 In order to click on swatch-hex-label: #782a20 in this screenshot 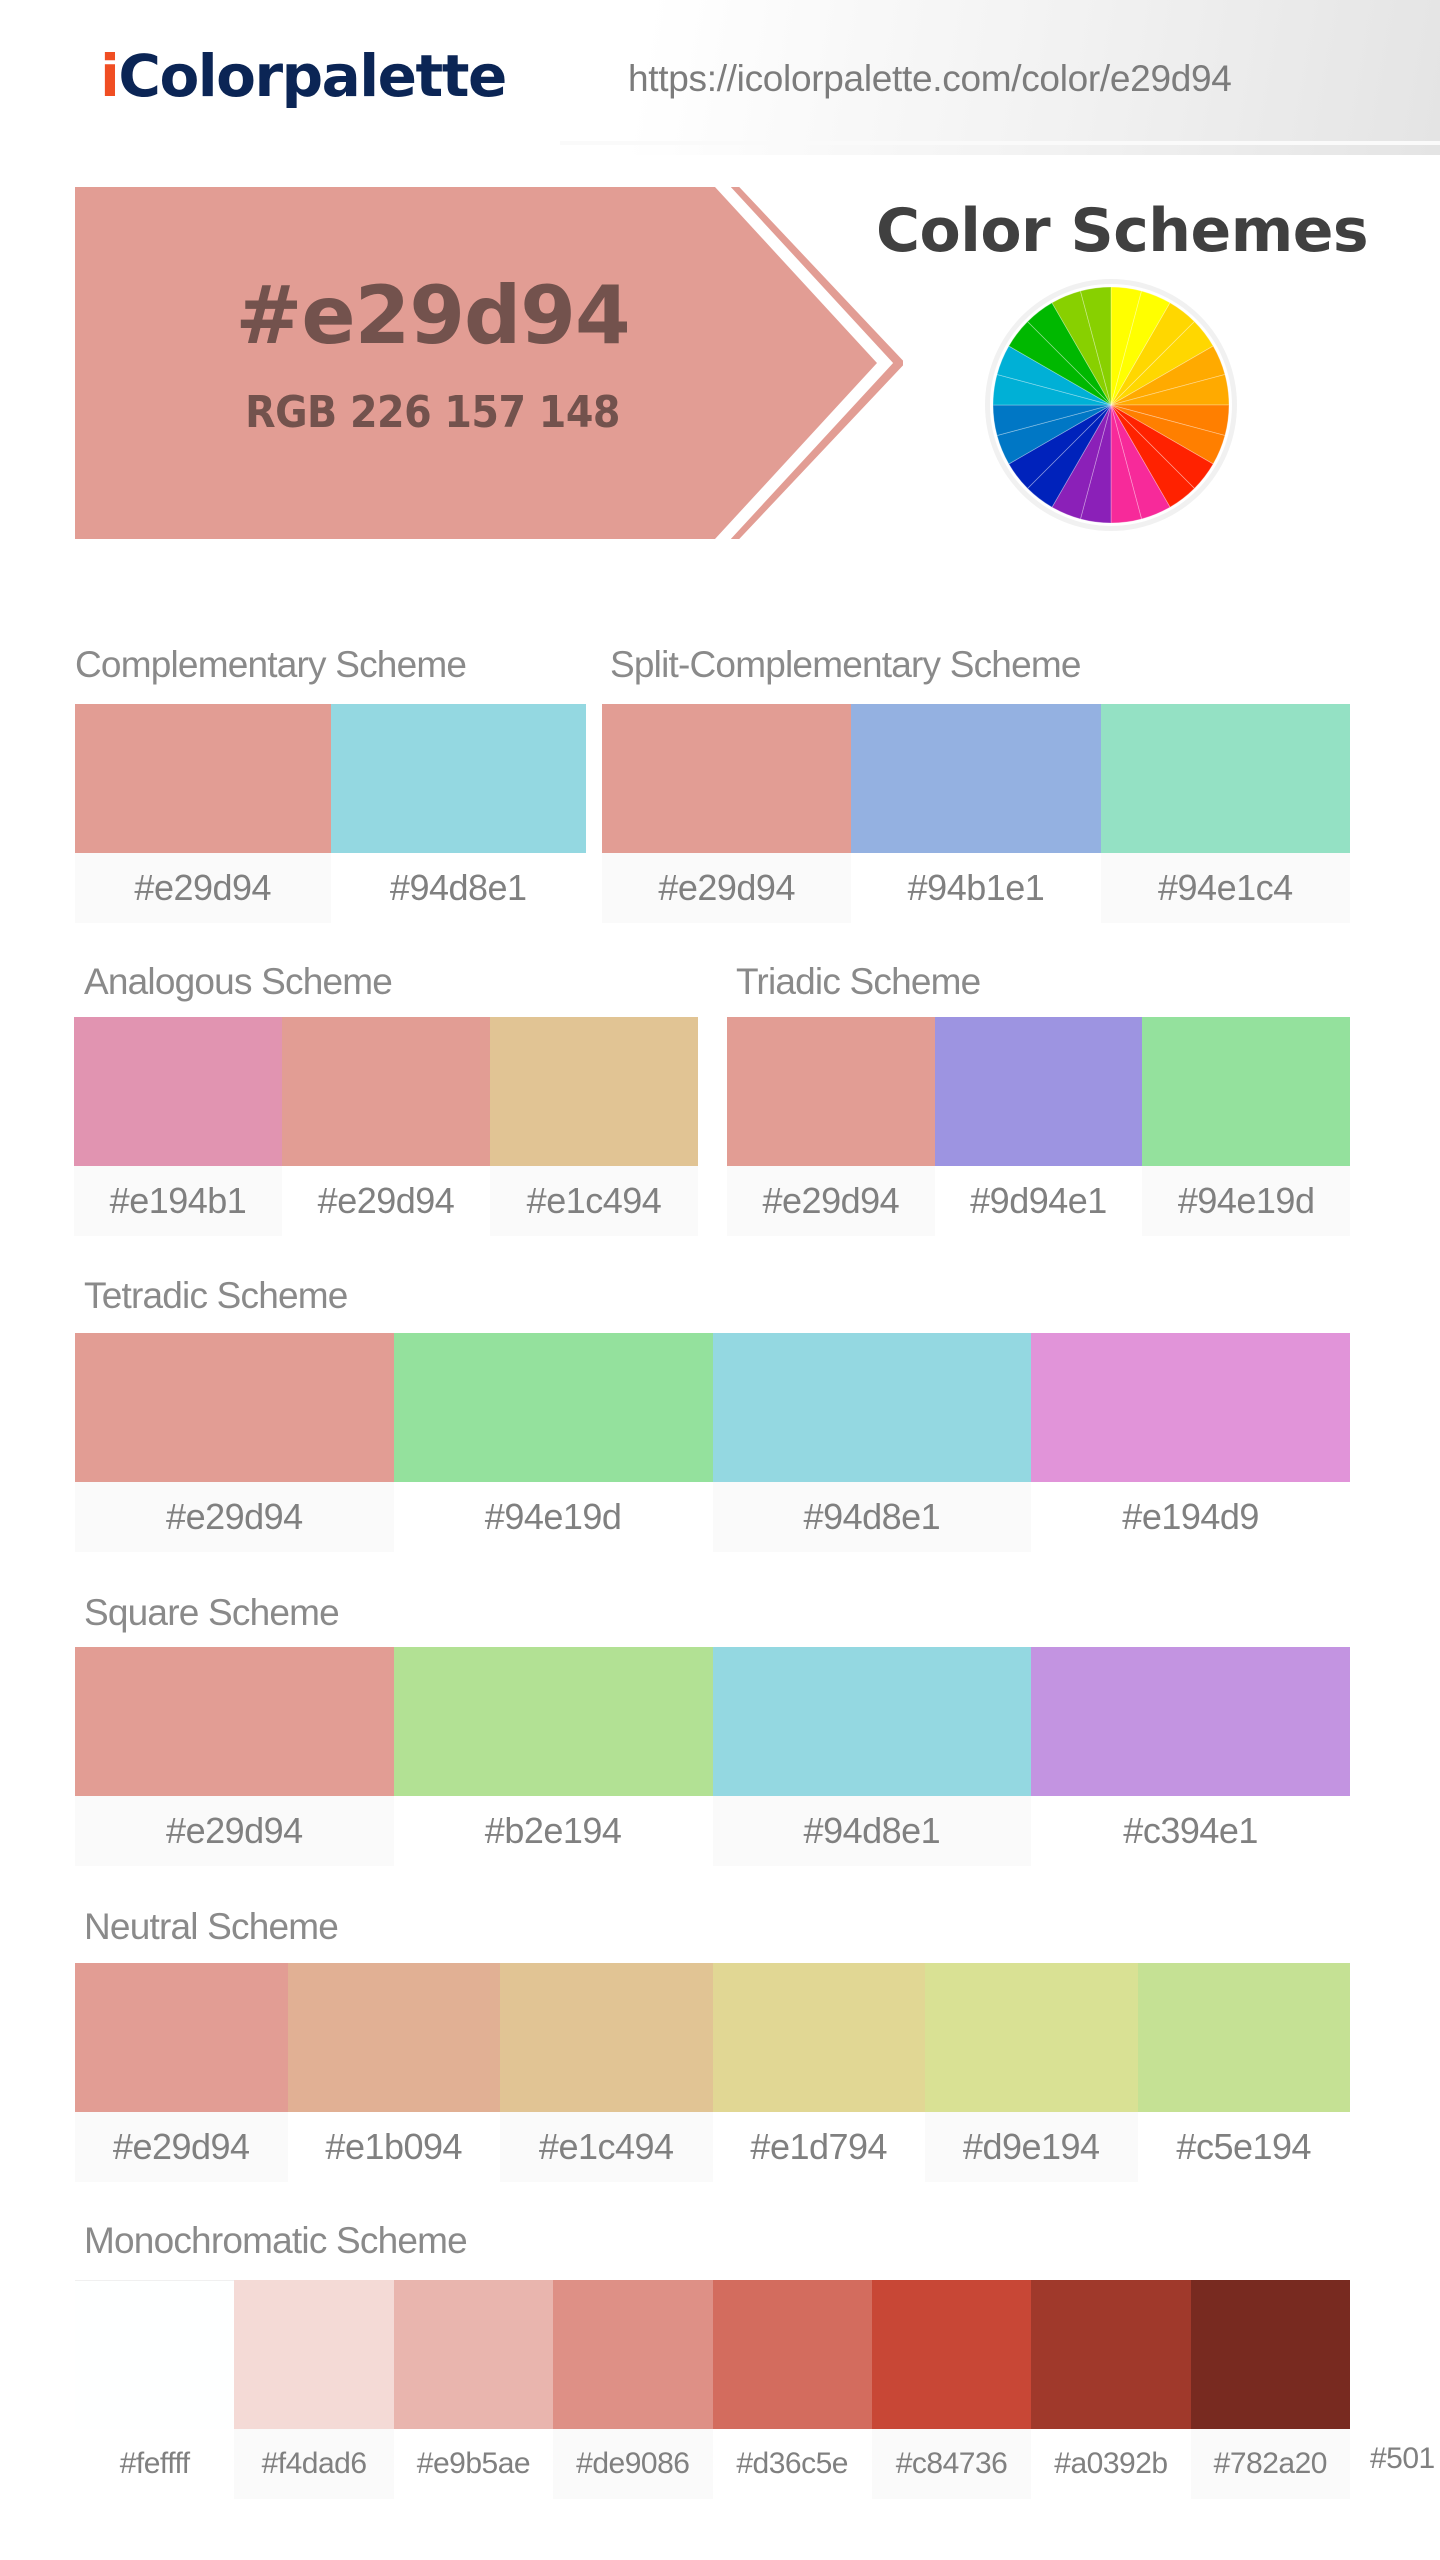, I will do `click(1270, 2464)`.